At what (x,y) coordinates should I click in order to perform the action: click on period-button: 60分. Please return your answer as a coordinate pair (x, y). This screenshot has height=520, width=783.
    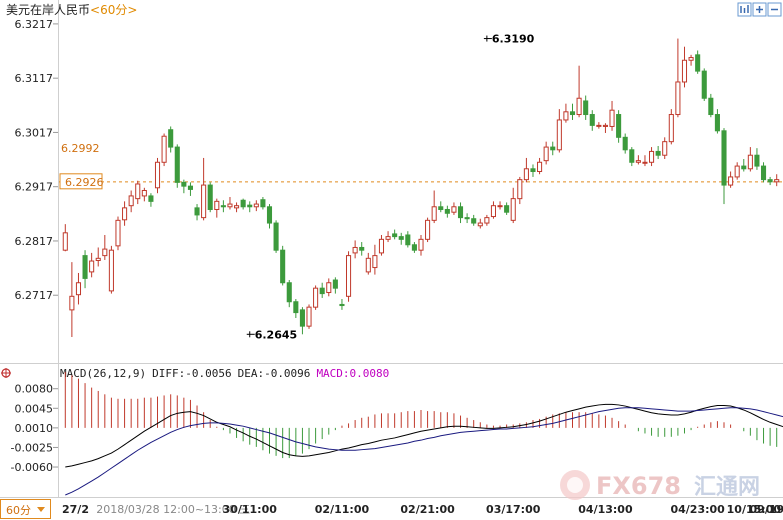
    Looking at the image, I should click on (25, 509).